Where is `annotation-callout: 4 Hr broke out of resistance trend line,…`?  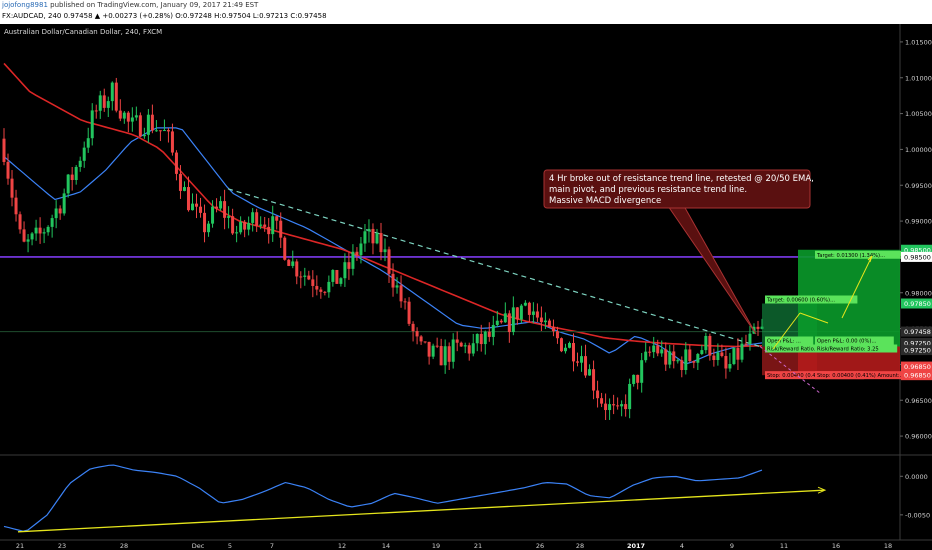
annotation-callout: 4 Hr broke out of resistance trend line,… is located at coordinates (678, 252).